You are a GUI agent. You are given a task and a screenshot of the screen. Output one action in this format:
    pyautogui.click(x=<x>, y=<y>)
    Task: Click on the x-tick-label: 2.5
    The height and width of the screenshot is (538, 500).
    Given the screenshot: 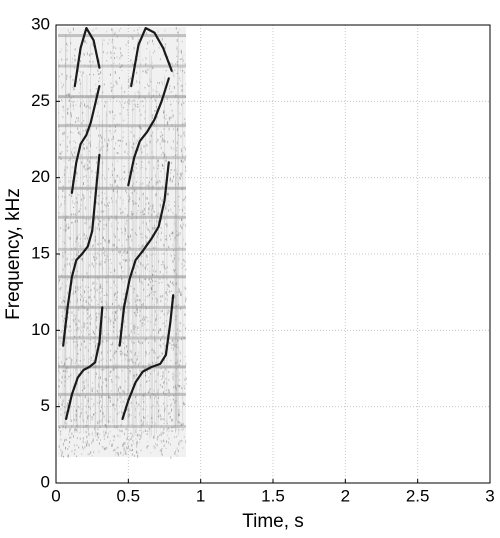 What is the action you would take?
    pyautogui.click(x=418, y=495)
    